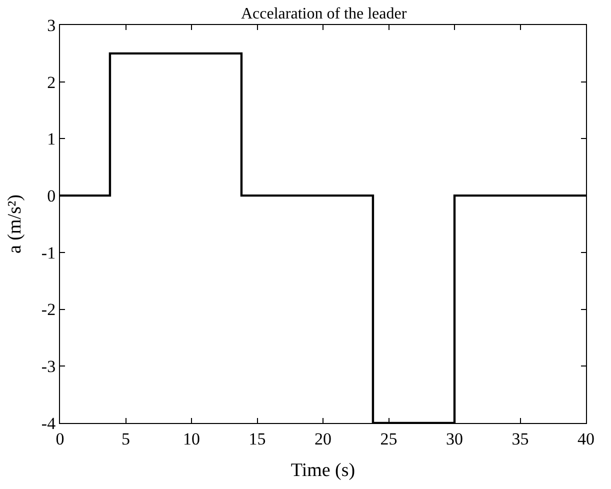 The width and height of the screenshot is (611, 489). What do you see at coordinates (48, 310) in the screenshot?
I see `y-tick-label: -2` at bounding box center [48, 310].